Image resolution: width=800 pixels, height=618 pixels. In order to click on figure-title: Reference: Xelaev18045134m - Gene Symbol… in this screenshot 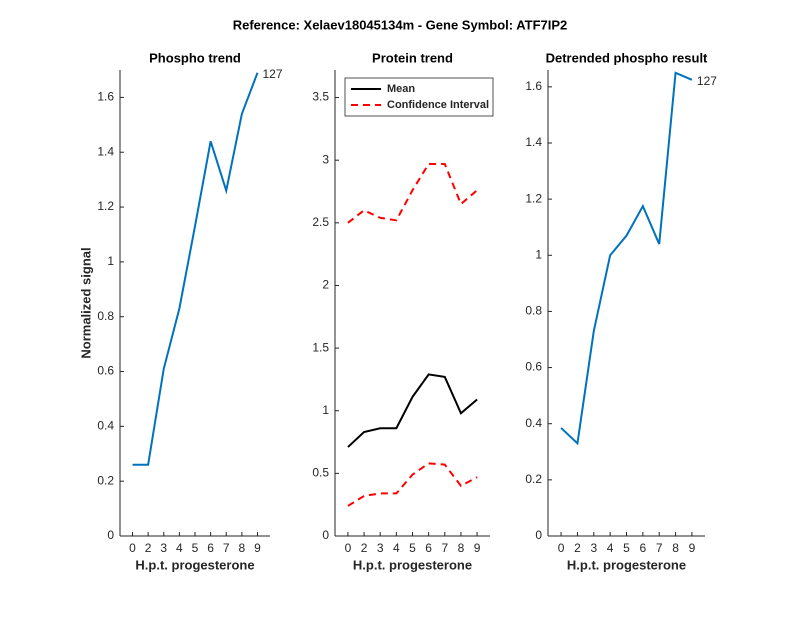, I will do `click(400, 24)`.